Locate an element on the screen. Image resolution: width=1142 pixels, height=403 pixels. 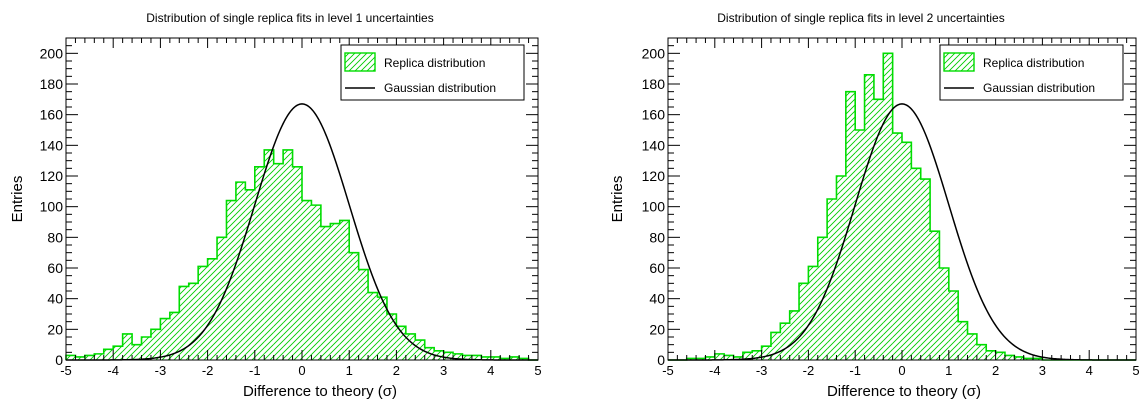
y-tick-label: 60 is located at coordinates (55, 268).